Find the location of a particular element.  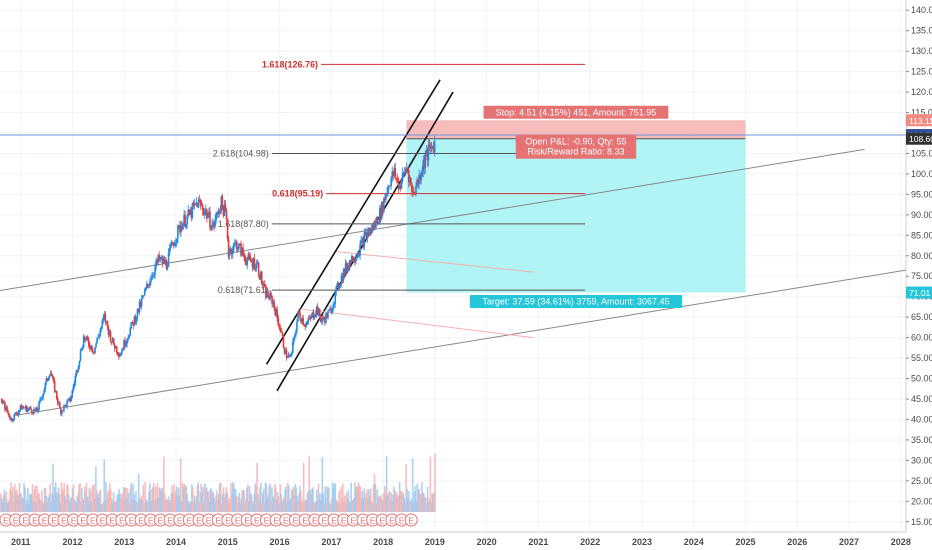

fib-level-label: 2.618(104.98) is located at coordinates (241, 154).